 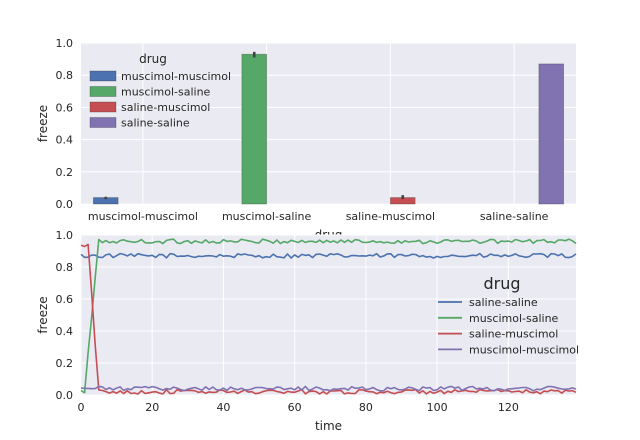 I want to click on bar-y-tick-label: 0.4, so click(x=65, y=140).